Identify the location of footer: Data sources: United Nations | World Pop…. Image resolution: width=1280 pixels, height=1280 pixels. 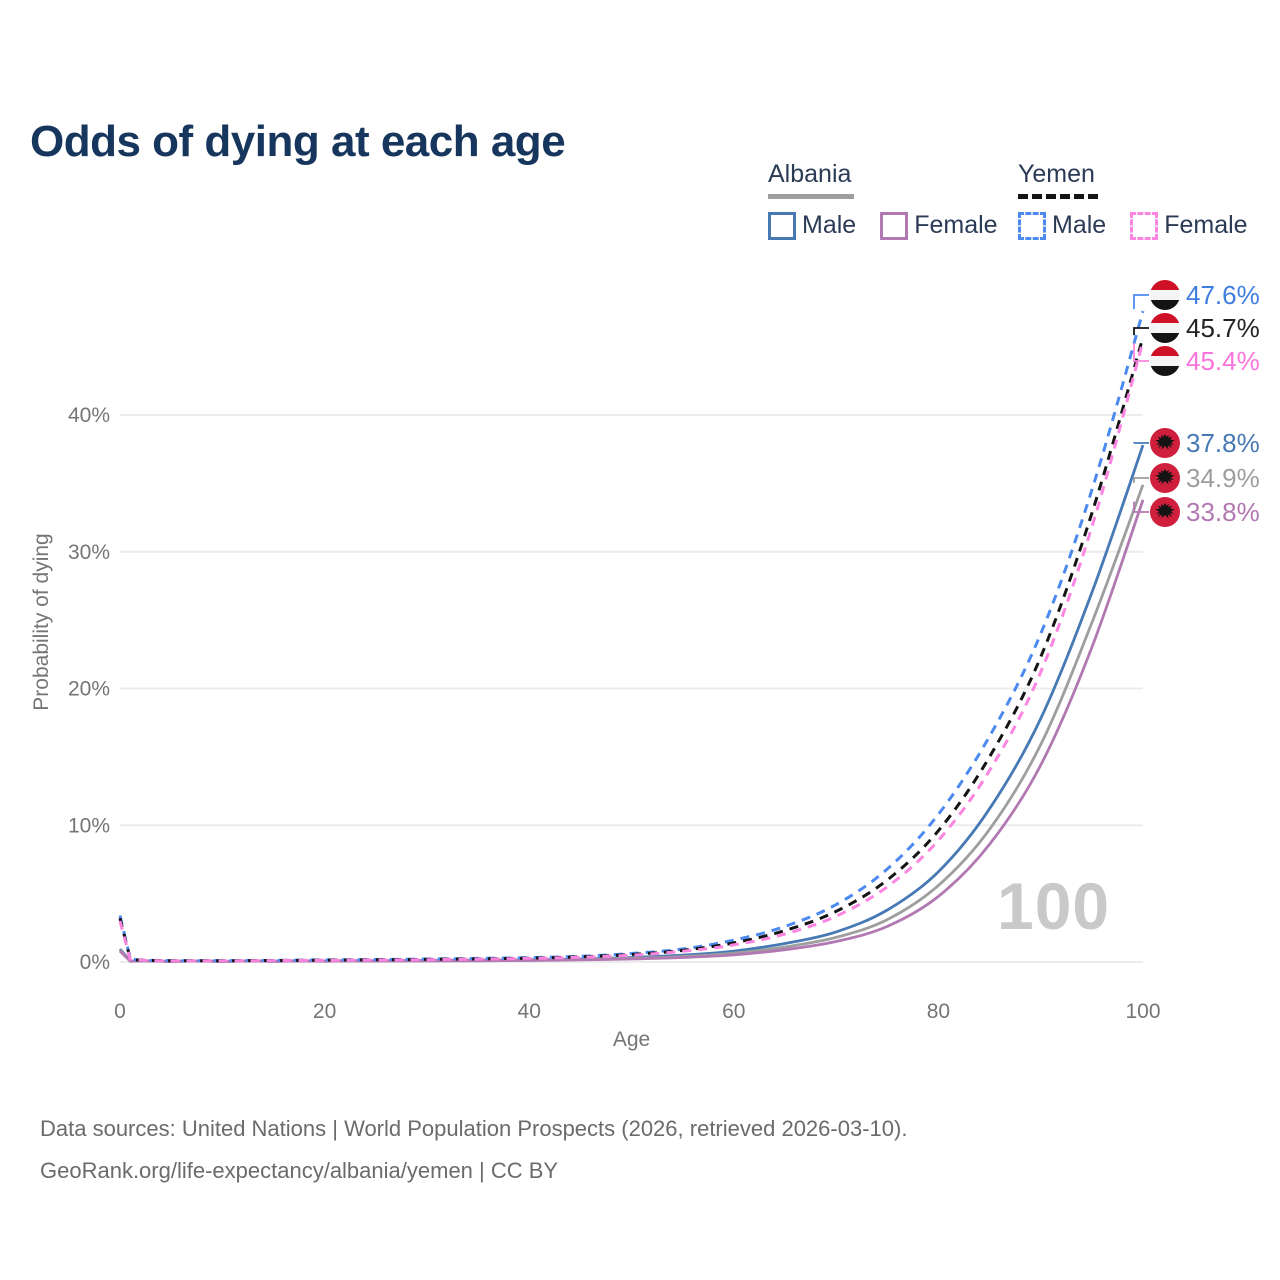
(473, 1150).